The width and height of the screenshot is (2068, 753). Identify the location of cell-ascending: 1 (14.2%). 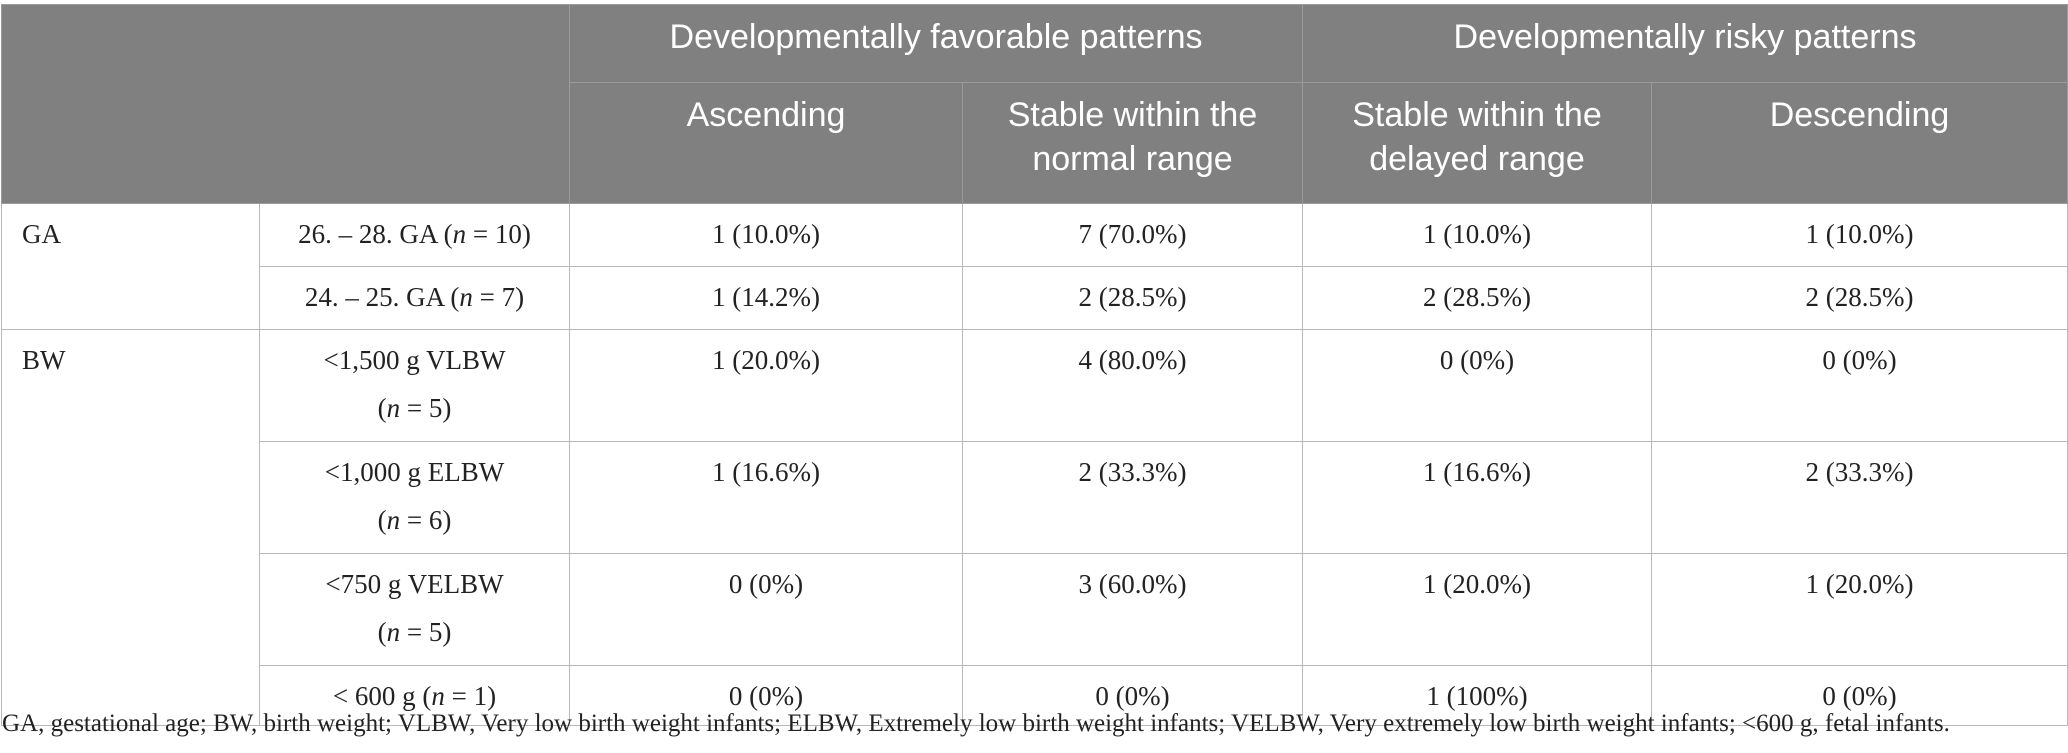
(766, 298).